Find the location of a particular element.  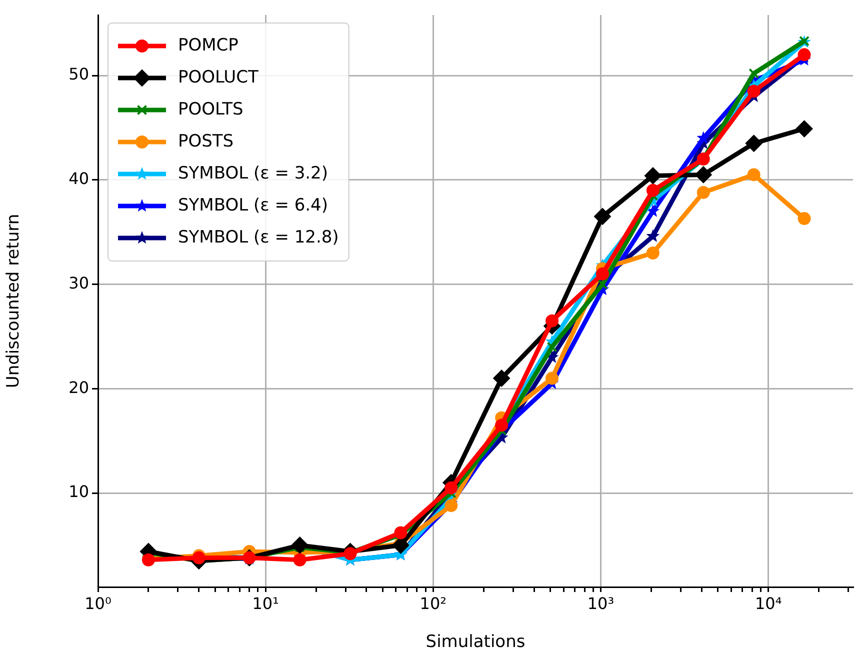

x-tick-label: 10³ is located at coordinates (600, 603).